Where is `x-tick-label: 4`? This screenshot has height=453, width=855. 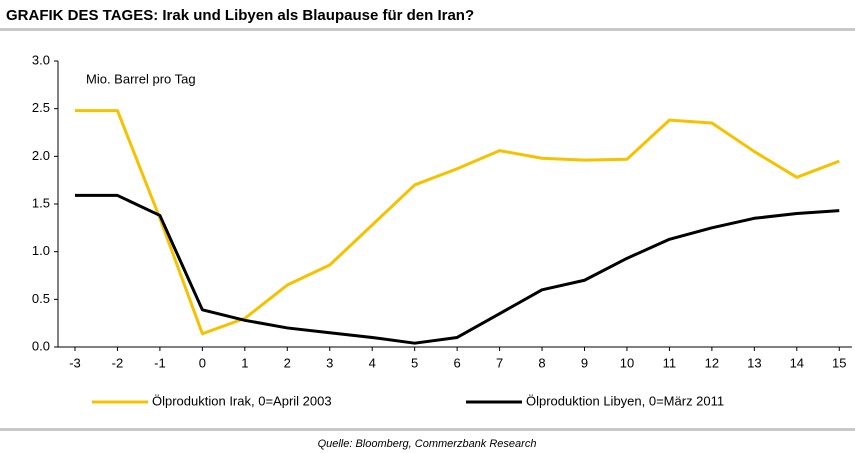 x-tick-label: 4 is located at coordinates (372, 362).